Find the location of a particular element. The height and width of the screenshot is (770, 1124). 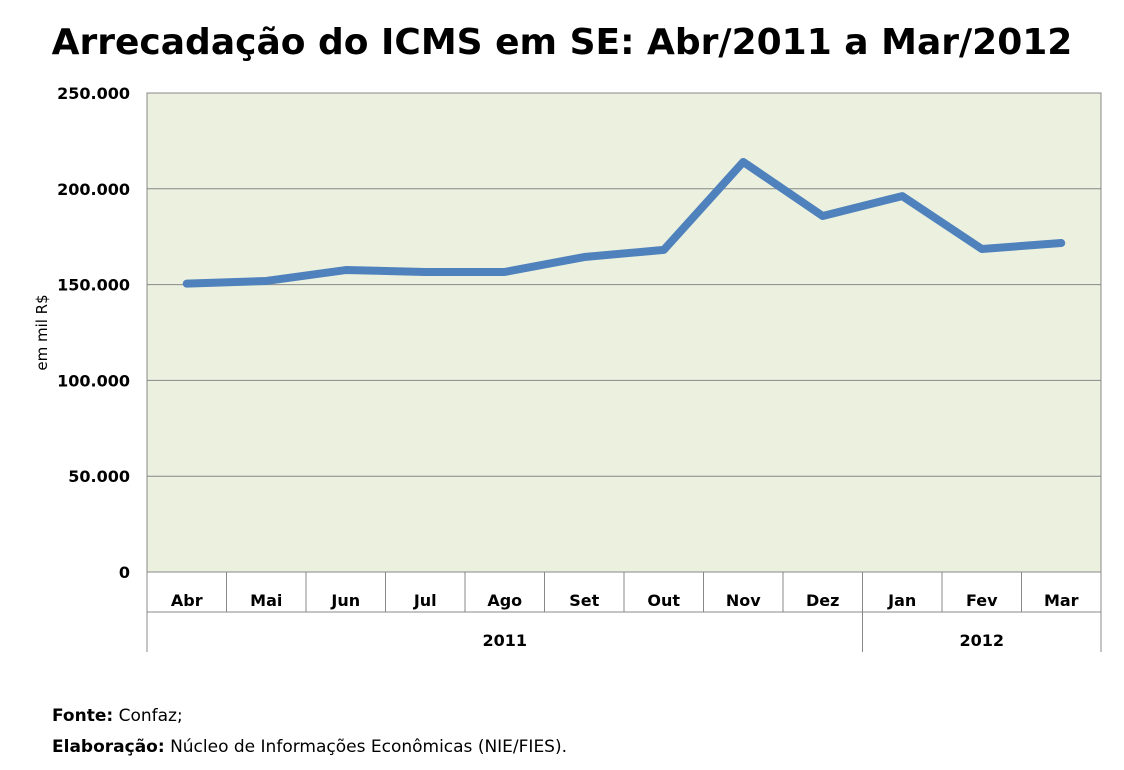

x-group-label: 2011 is located at coordinates (504, 640).